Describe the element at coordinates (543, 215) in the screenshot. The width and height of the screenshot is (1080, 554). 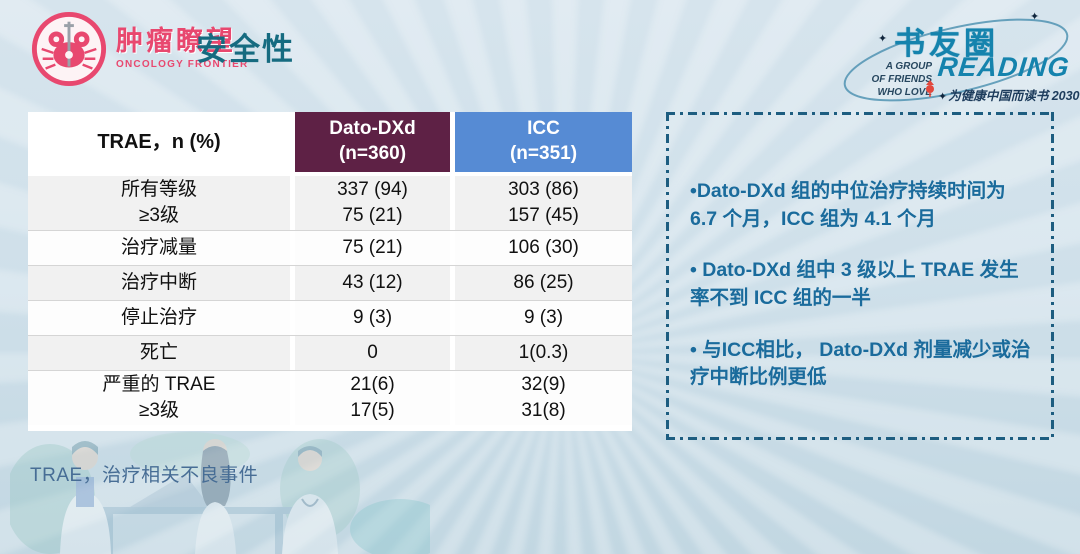
I see `cell-line: 157 (45)` at that location.